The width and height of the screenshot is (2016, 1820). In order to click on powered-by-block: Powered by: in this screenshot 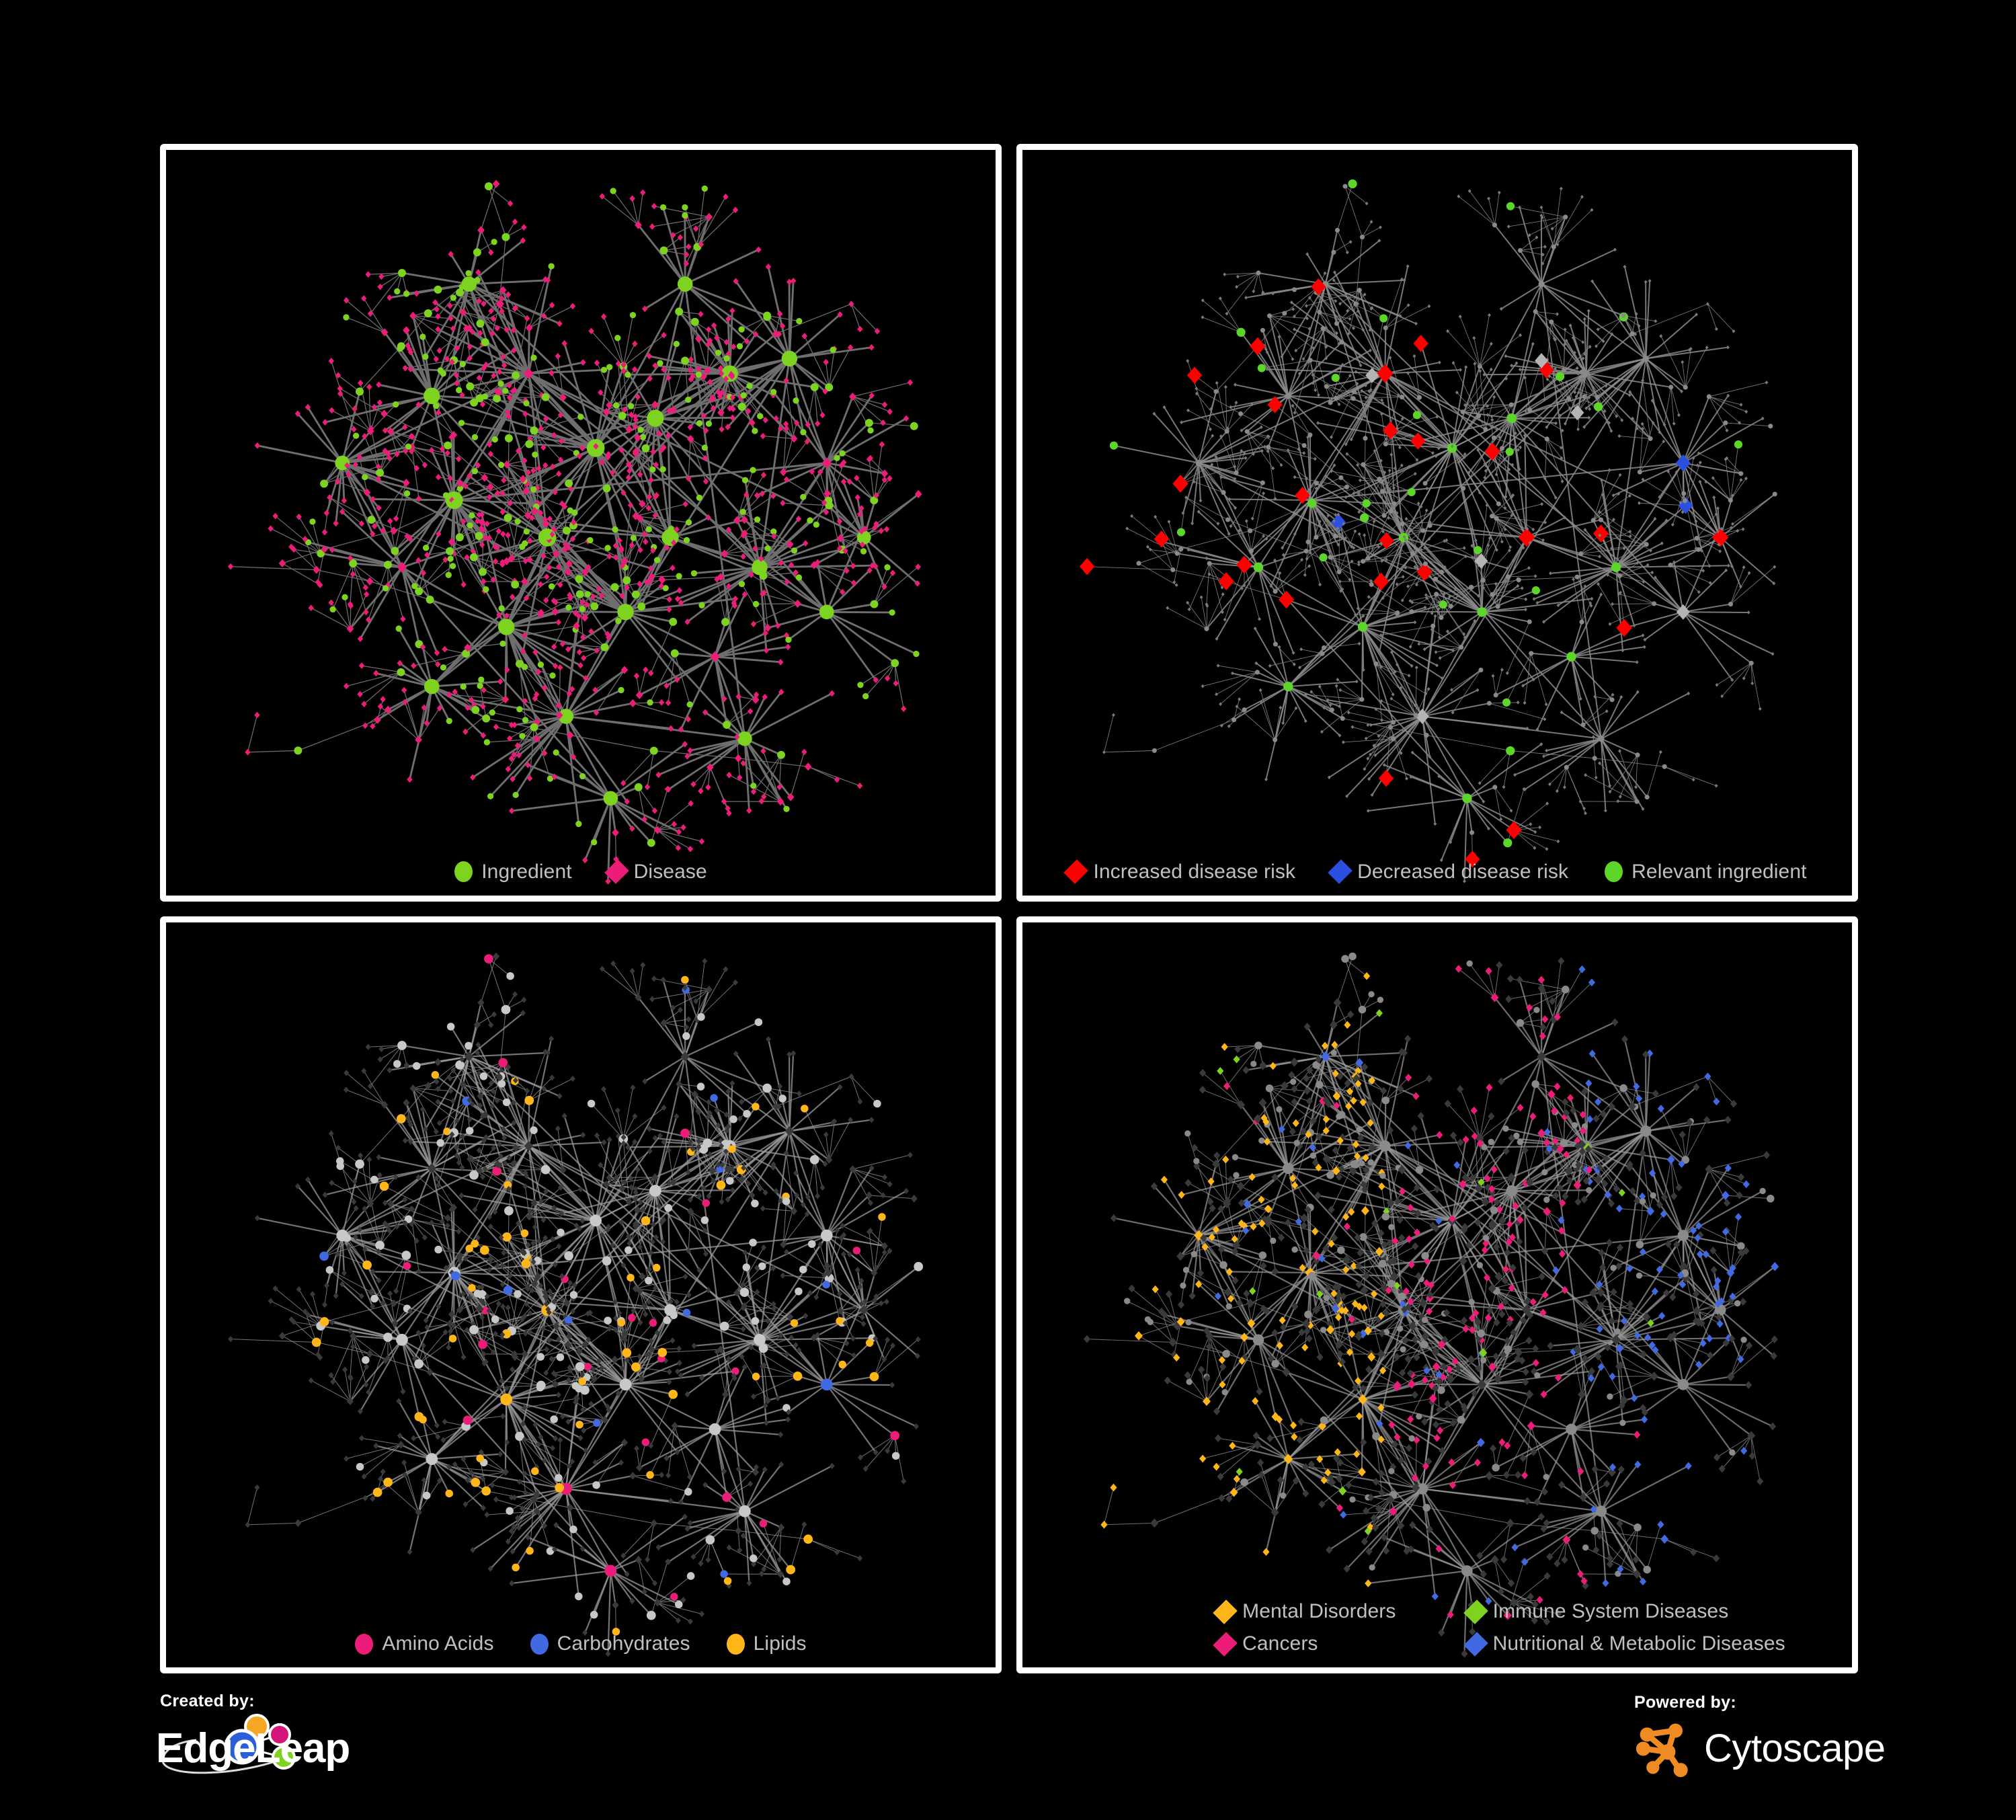, I will do `click(1760, 1740)`.